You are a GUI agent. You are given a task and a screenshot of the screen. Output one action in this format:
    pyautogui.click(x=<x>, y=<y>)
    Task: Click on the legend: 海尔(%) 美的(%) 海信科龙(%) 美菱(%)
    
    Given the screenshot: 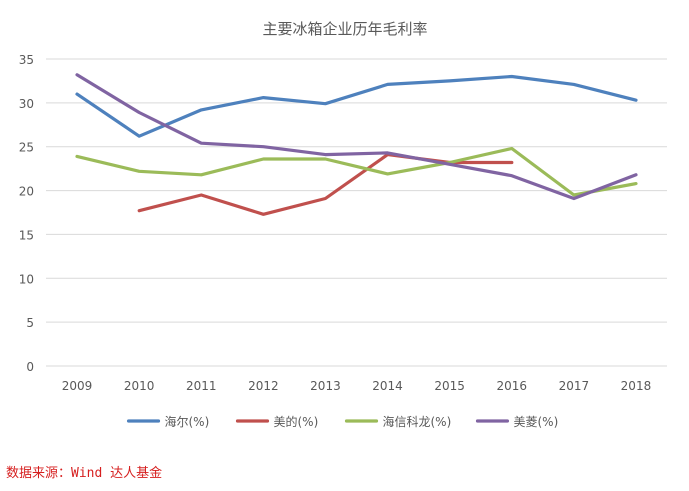 What is the action you would take?
    pyautogui.click(x=342, y=421)
    